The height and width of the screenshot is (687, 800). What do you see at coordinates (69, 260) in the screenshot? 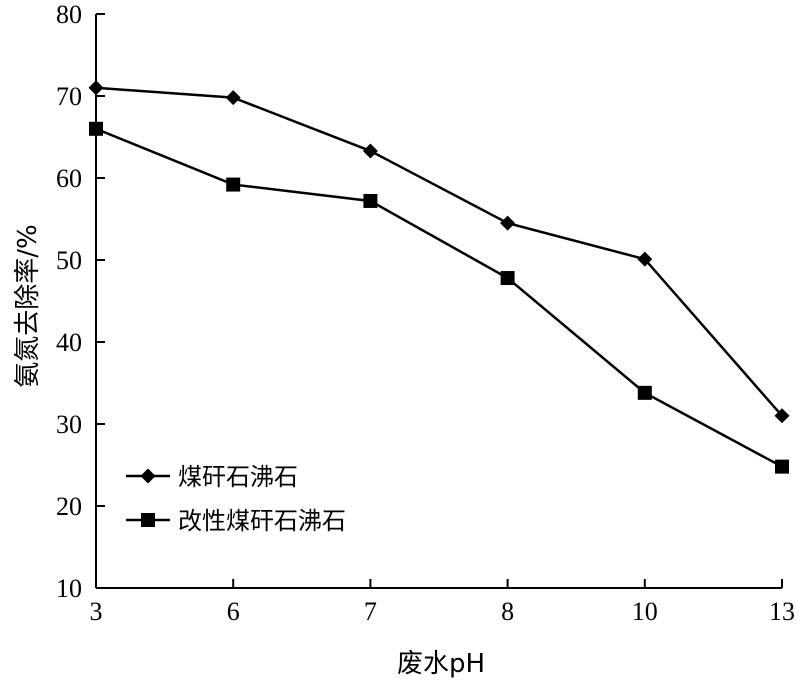
I see `y-tick-label: 50` at bounding box center [69, 260].